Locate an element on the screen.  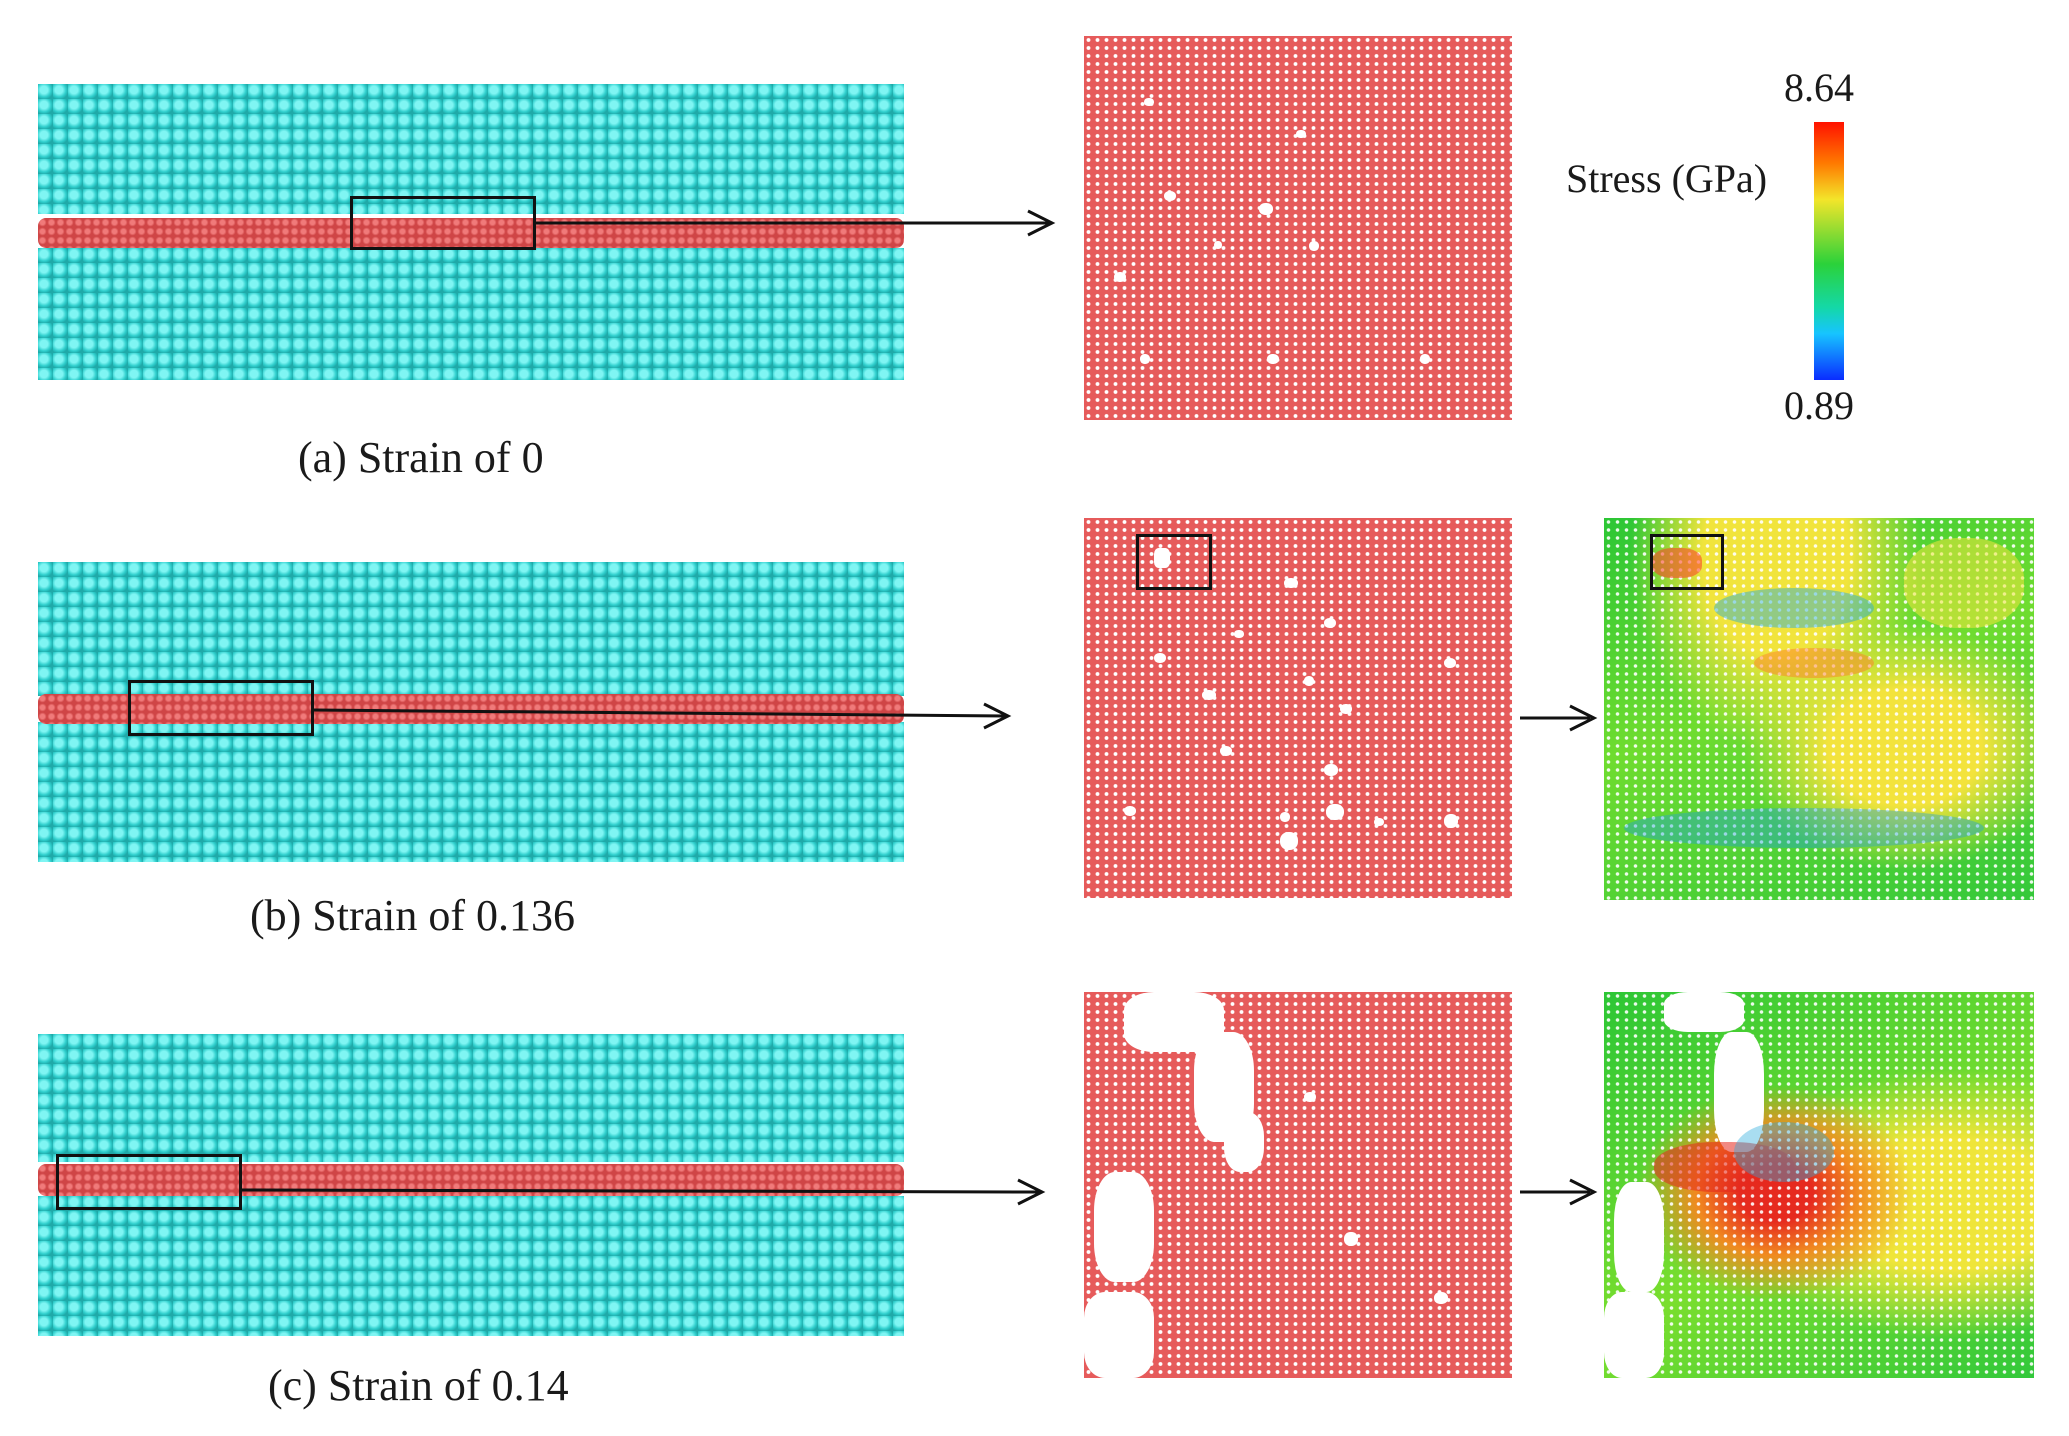
panel-b-interface-layer is located at coordinates (471, 709).